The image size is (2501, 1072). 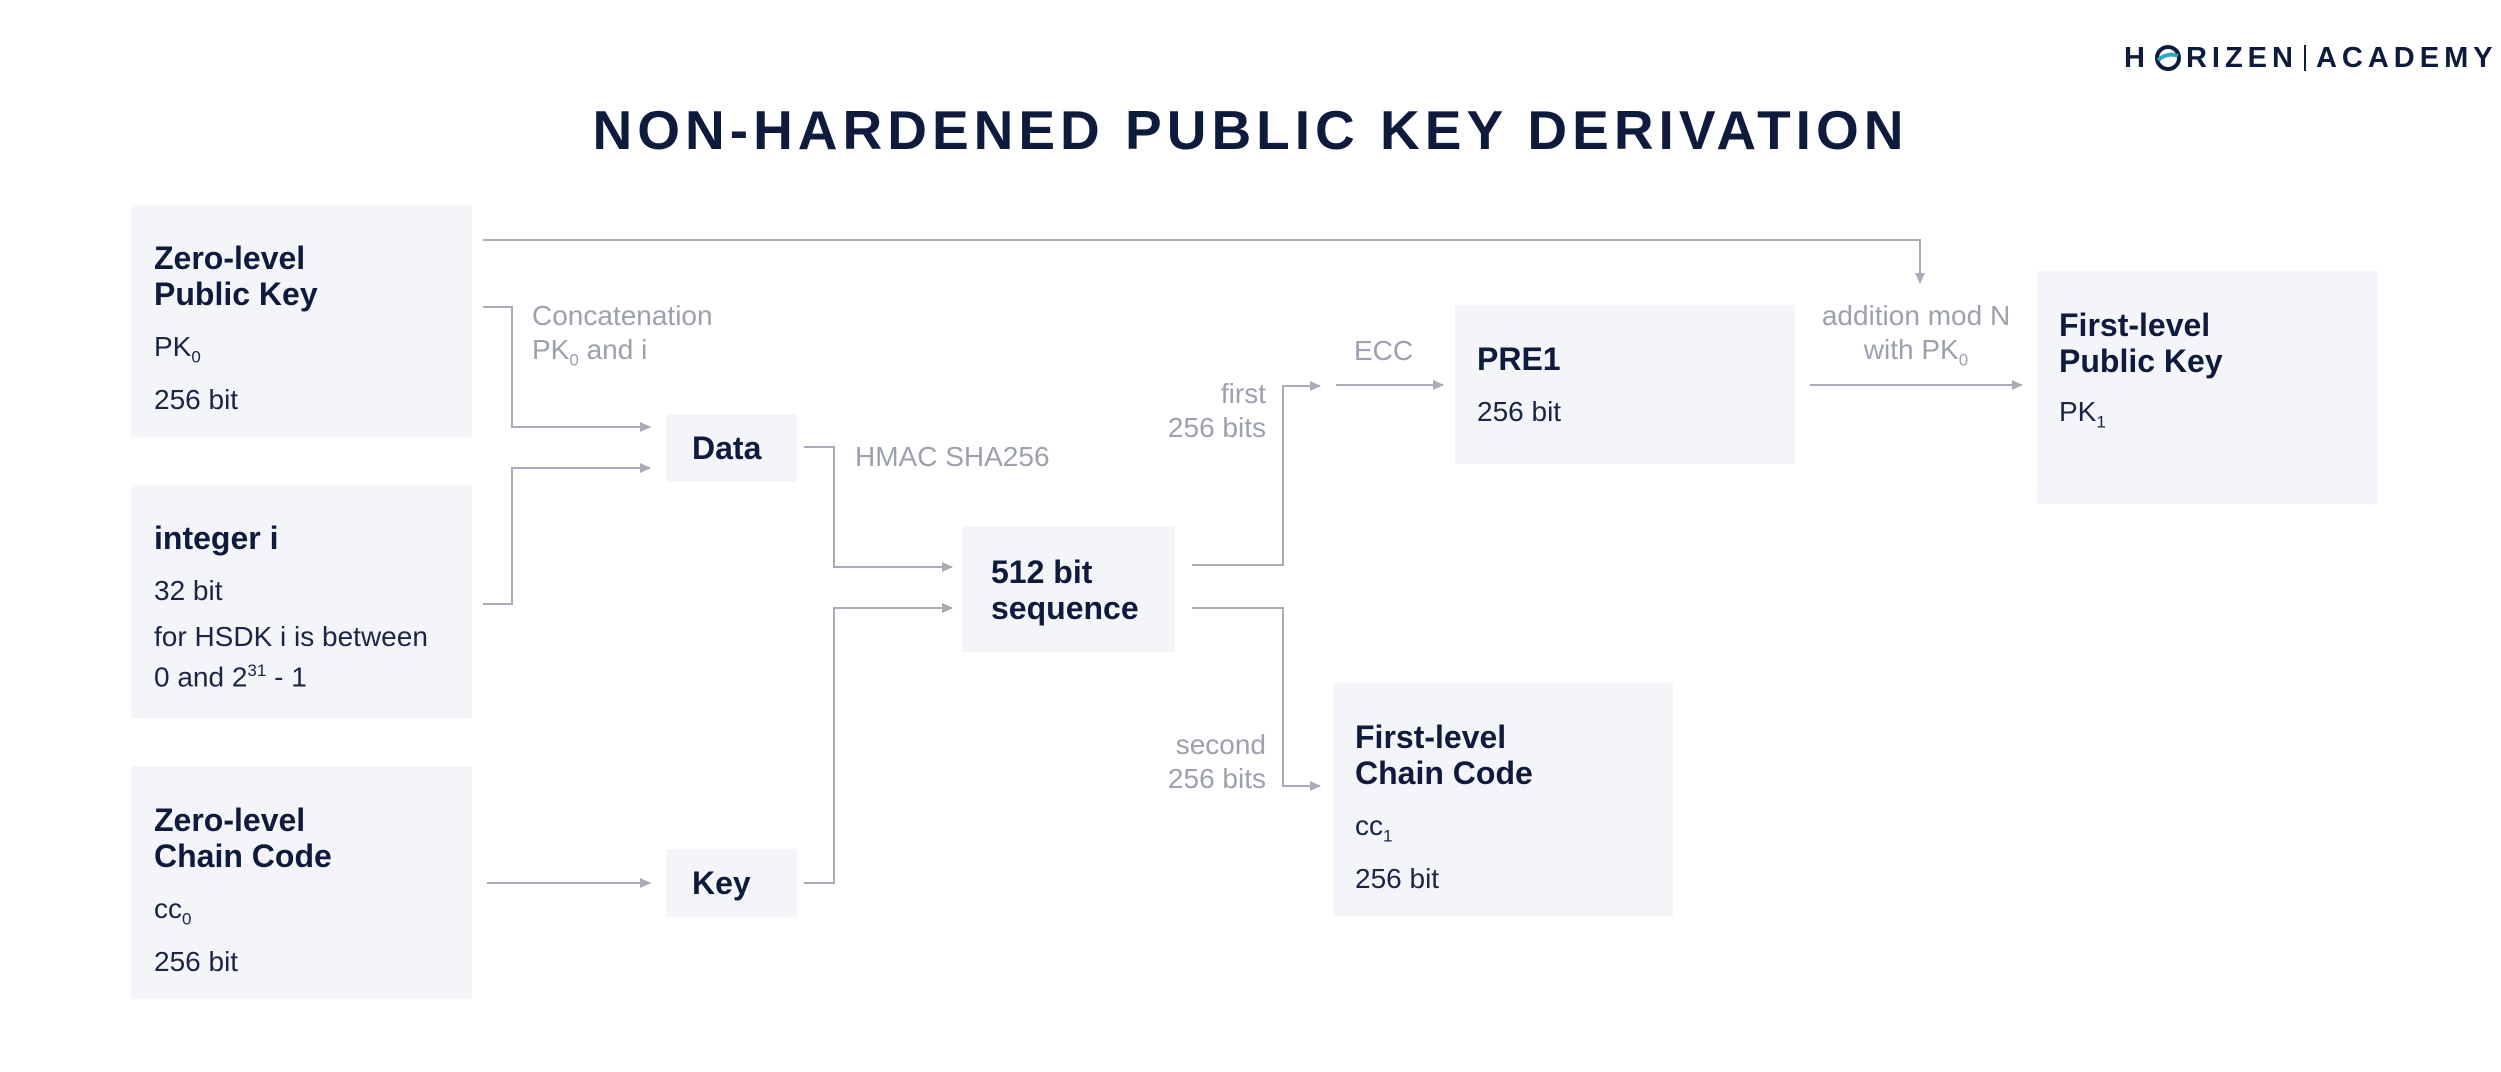 I want to click on pre1-title: PRE1, so click(x=1519, y=359).